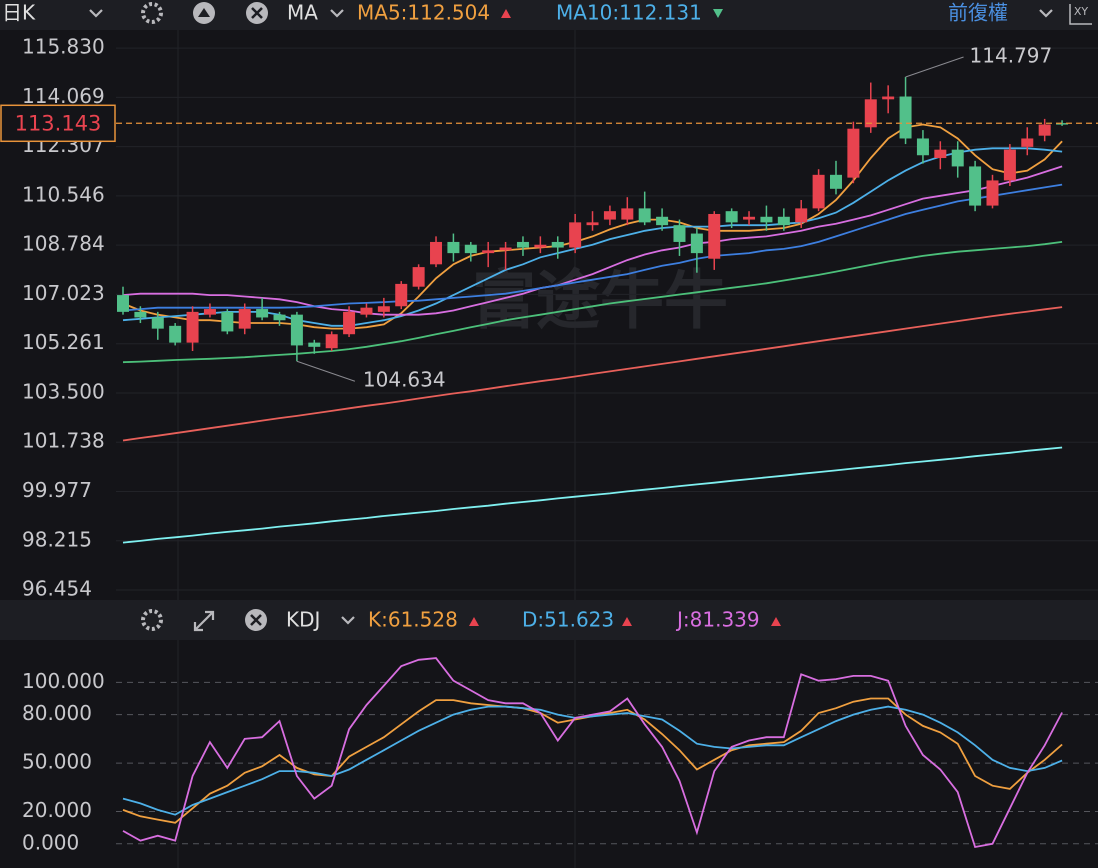 The image size is (1098, 868). Describe the element at coordinates (718, 13) in the screenshot. I see `down-arrow` at that location.